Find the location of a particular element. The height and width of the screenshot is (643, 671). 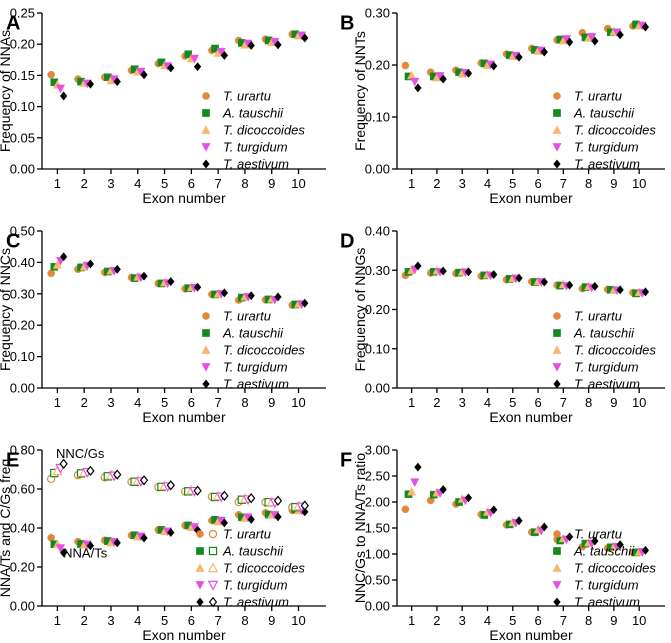

y-axis-label: Frequency of NNGs is located at coordinates (360, 310).